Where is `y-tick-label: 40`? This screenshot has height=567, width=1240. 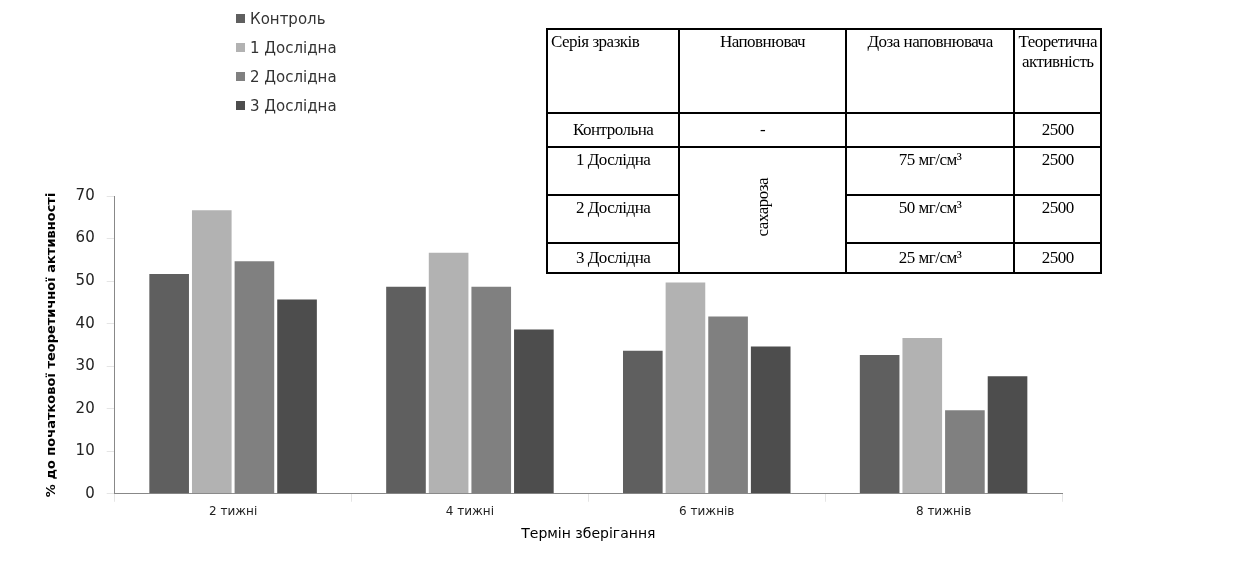 y-tick-label: 40 is located at coordinates (85, 322).